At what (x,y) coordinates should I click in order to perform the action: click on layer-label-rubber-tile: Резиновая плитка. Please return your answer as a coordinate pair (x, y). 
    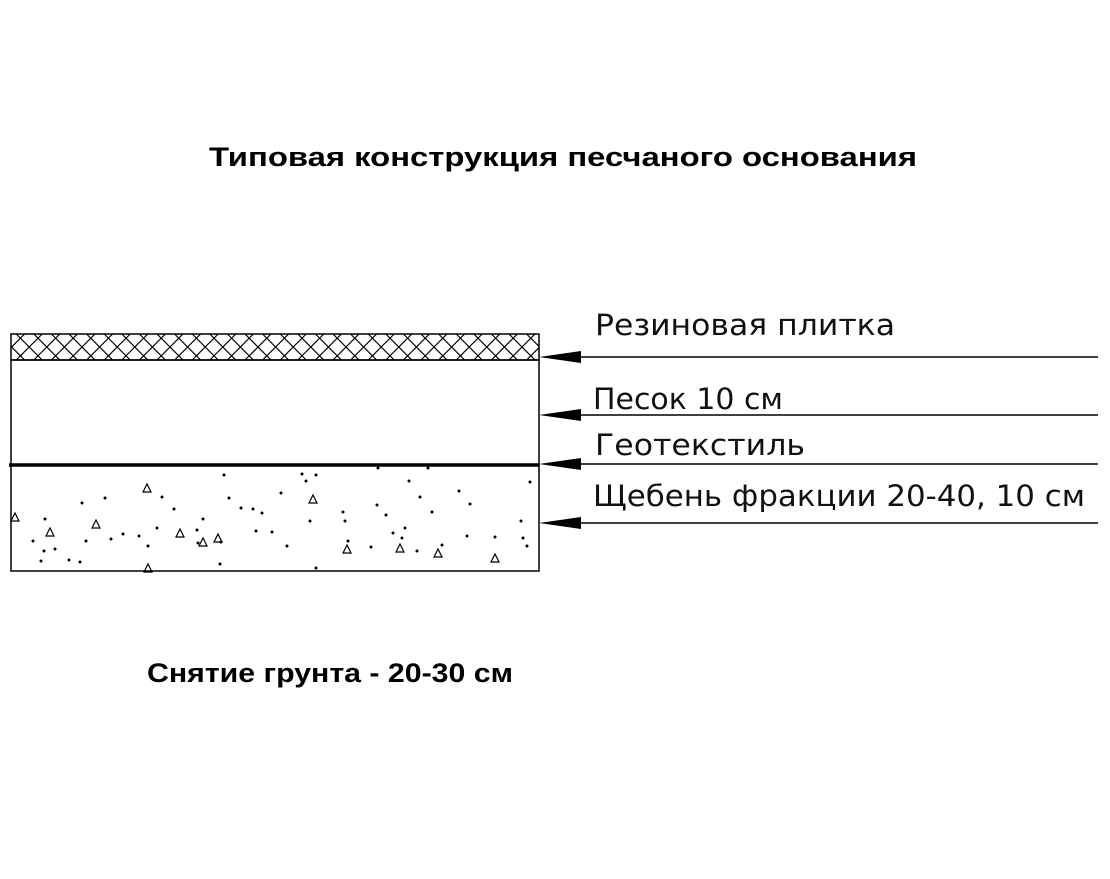
    Looking at the image, I should click on (745, 325).